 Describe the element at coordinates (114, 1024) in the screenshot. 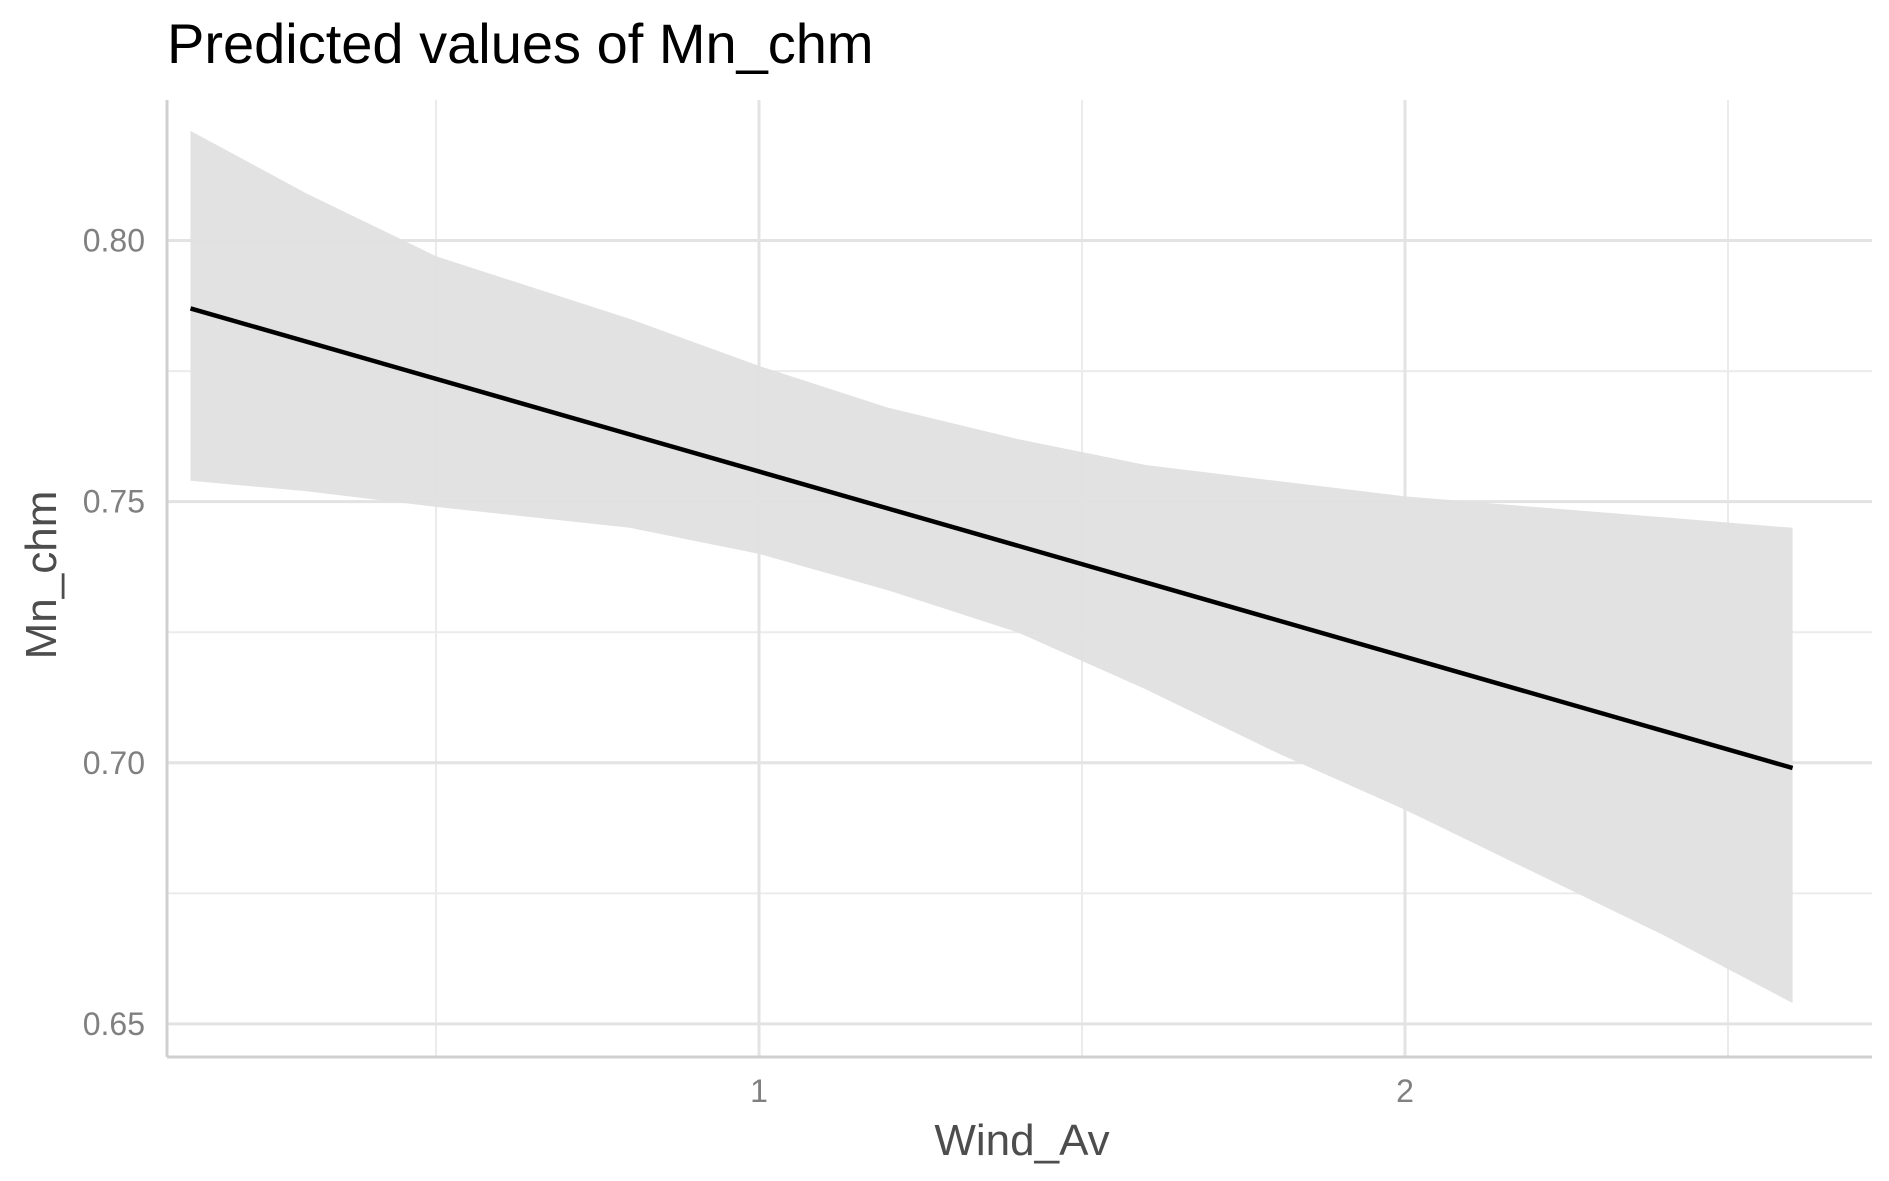

I see `y-tick-label: 0.65` at that location.